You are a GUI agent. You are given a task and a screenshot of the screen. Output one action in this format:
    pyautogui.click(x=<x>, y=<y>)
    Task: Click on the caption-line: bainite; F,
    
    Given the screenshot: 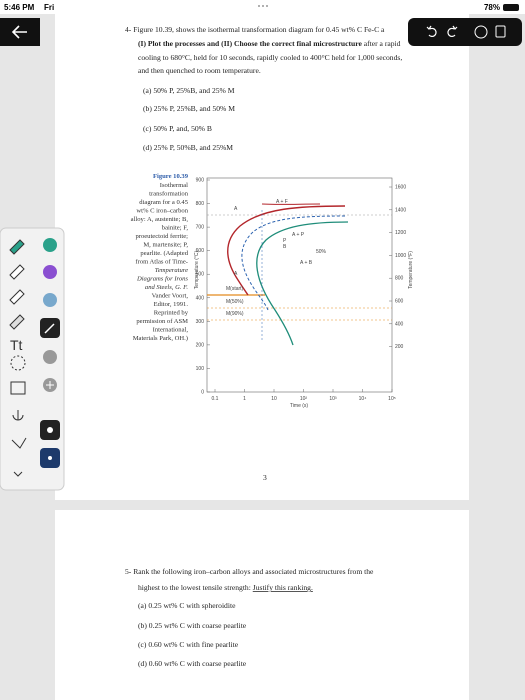 What is the action you would take?
    pyautogui.click(x=175, y=228)
    